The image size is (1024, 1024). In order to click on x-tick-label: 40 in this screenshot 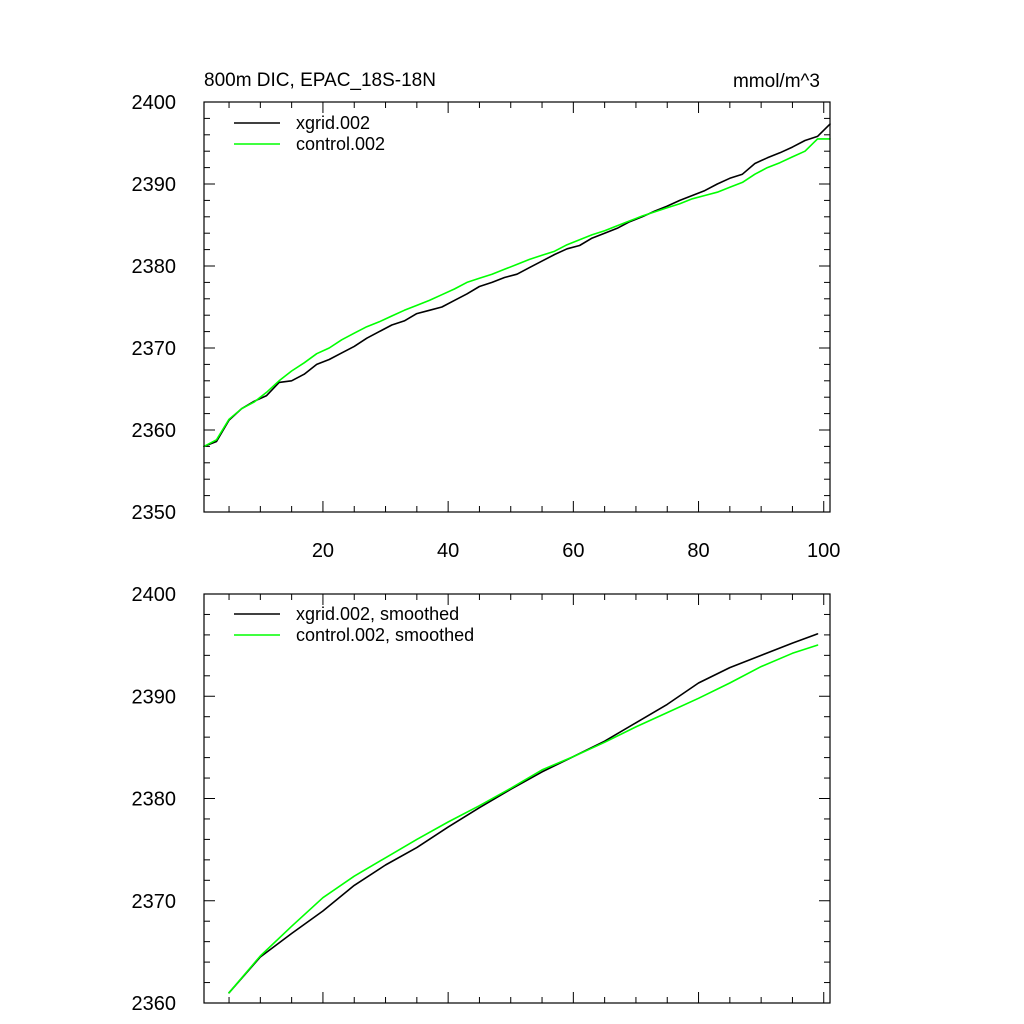, I will do `click(448, 551)`.